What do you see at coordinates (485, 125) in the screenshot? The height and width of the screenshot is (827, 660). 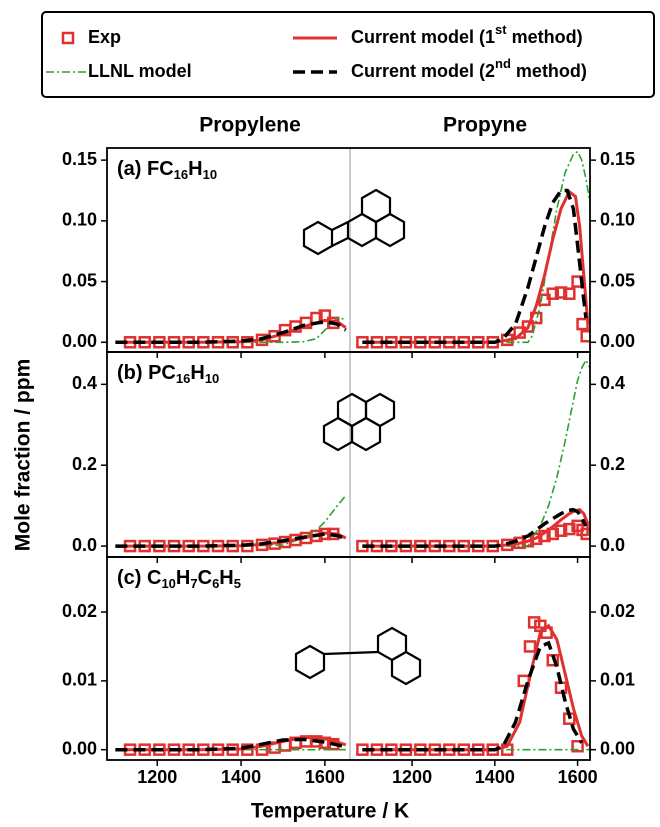 I see `column-title: Propyne` at bounding box center [485, 125].